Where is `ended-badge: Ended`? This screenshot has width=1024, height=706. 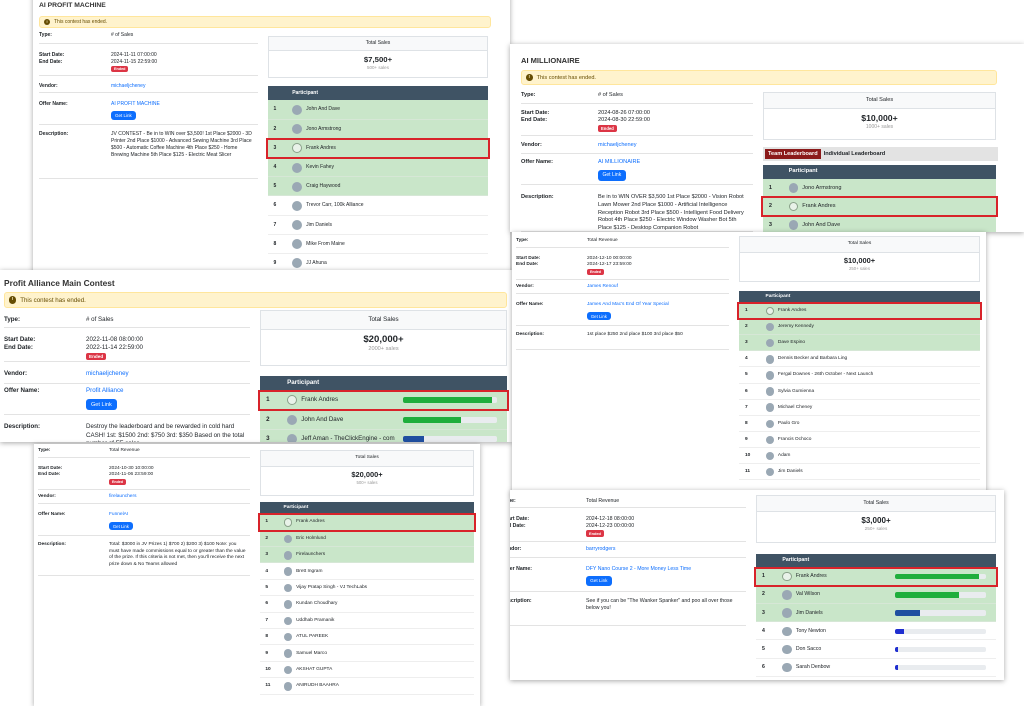
ended-badge: Ended is located at coordinates (96, 356).